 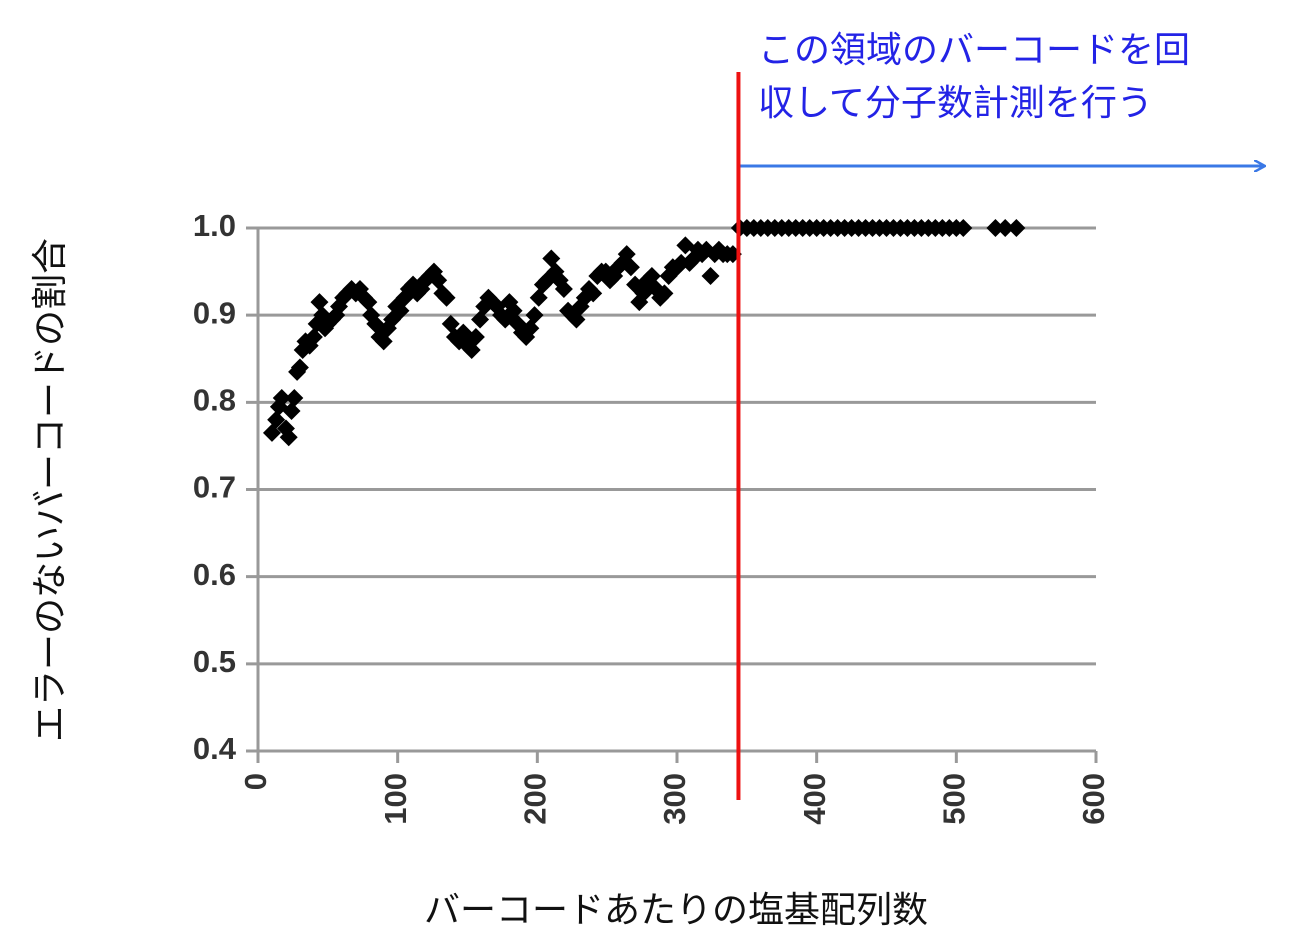 What do you see at coordinates (215, 748) in the screenshot?
I see `y-tick-label: 0.4` at bounding box center [215, 748].